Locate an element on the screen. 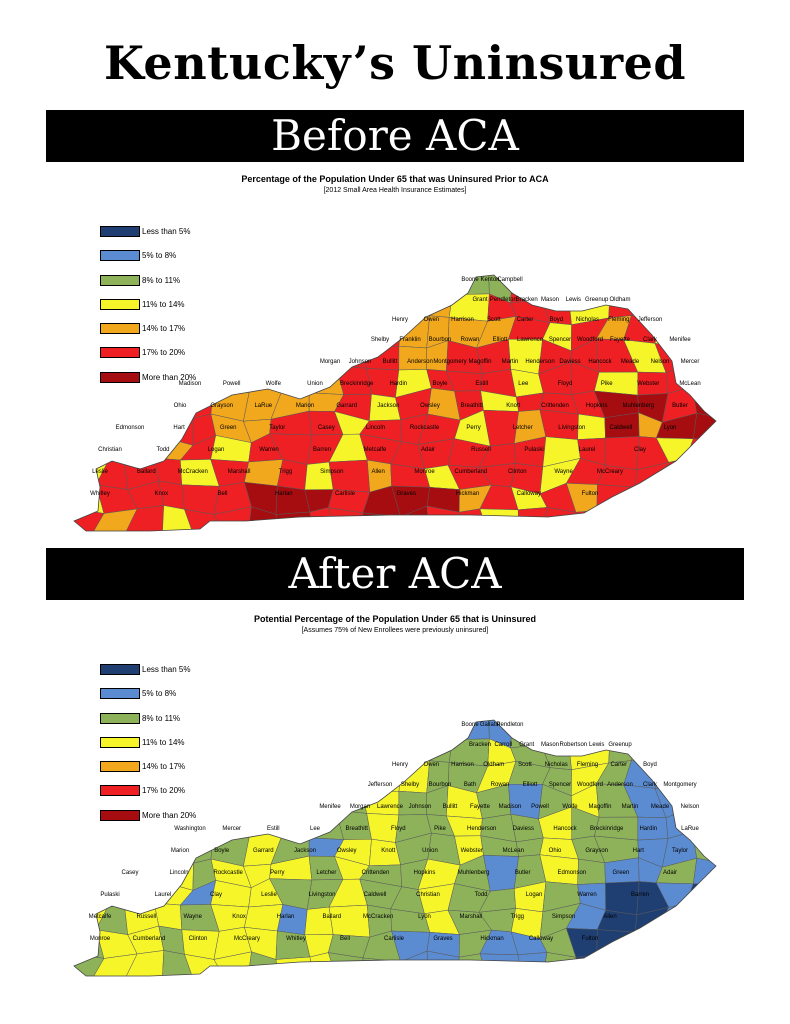  county-label: Boone is located at coordinates (470, 725).